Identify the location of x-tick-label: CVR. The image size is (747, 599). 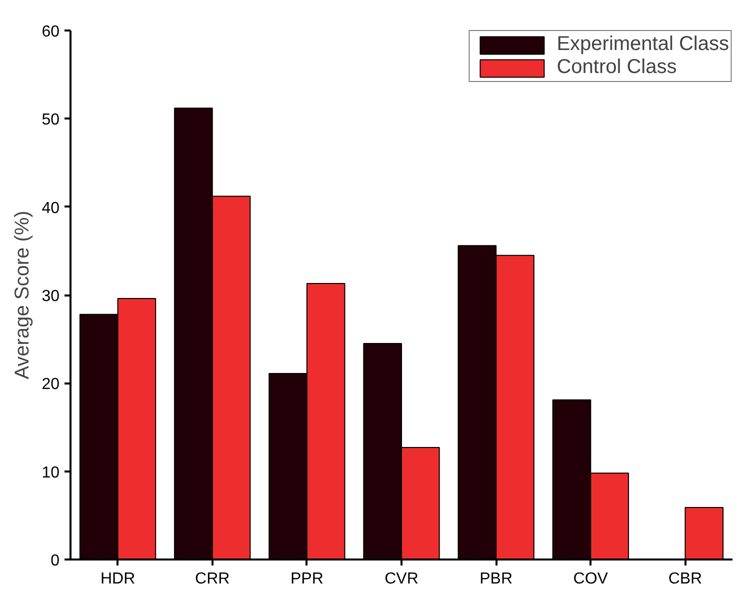
(401, 579).